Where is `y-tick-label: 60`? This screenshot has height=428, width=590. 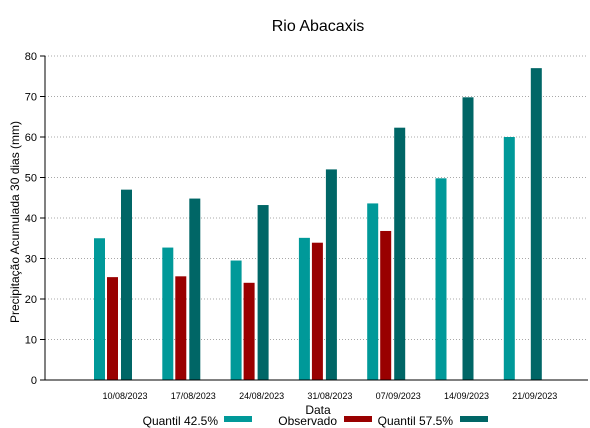
y-tick-label: 60 is located at coordinates (31, 138).